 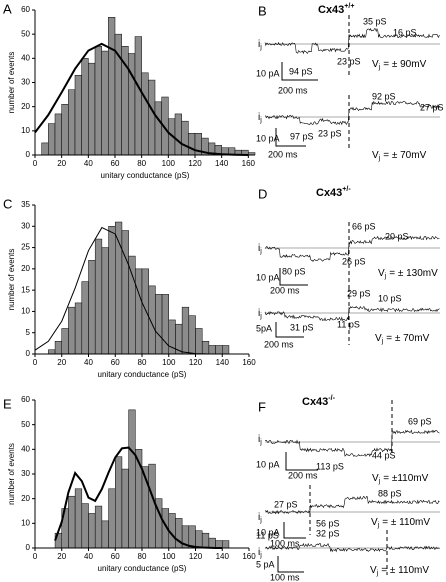 I want to click on voltage-label: Vj = ± 90mV, so click(x=399, y=65).